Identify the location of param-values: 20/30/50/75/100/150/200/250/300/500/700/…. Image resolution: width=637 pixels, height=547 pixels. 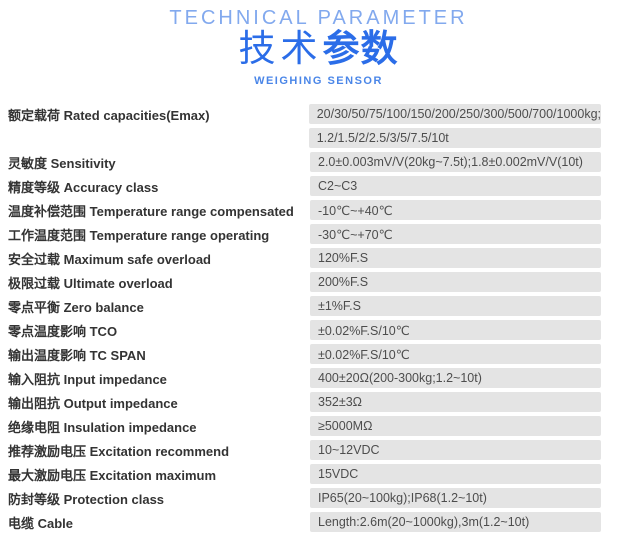
(454, 126).